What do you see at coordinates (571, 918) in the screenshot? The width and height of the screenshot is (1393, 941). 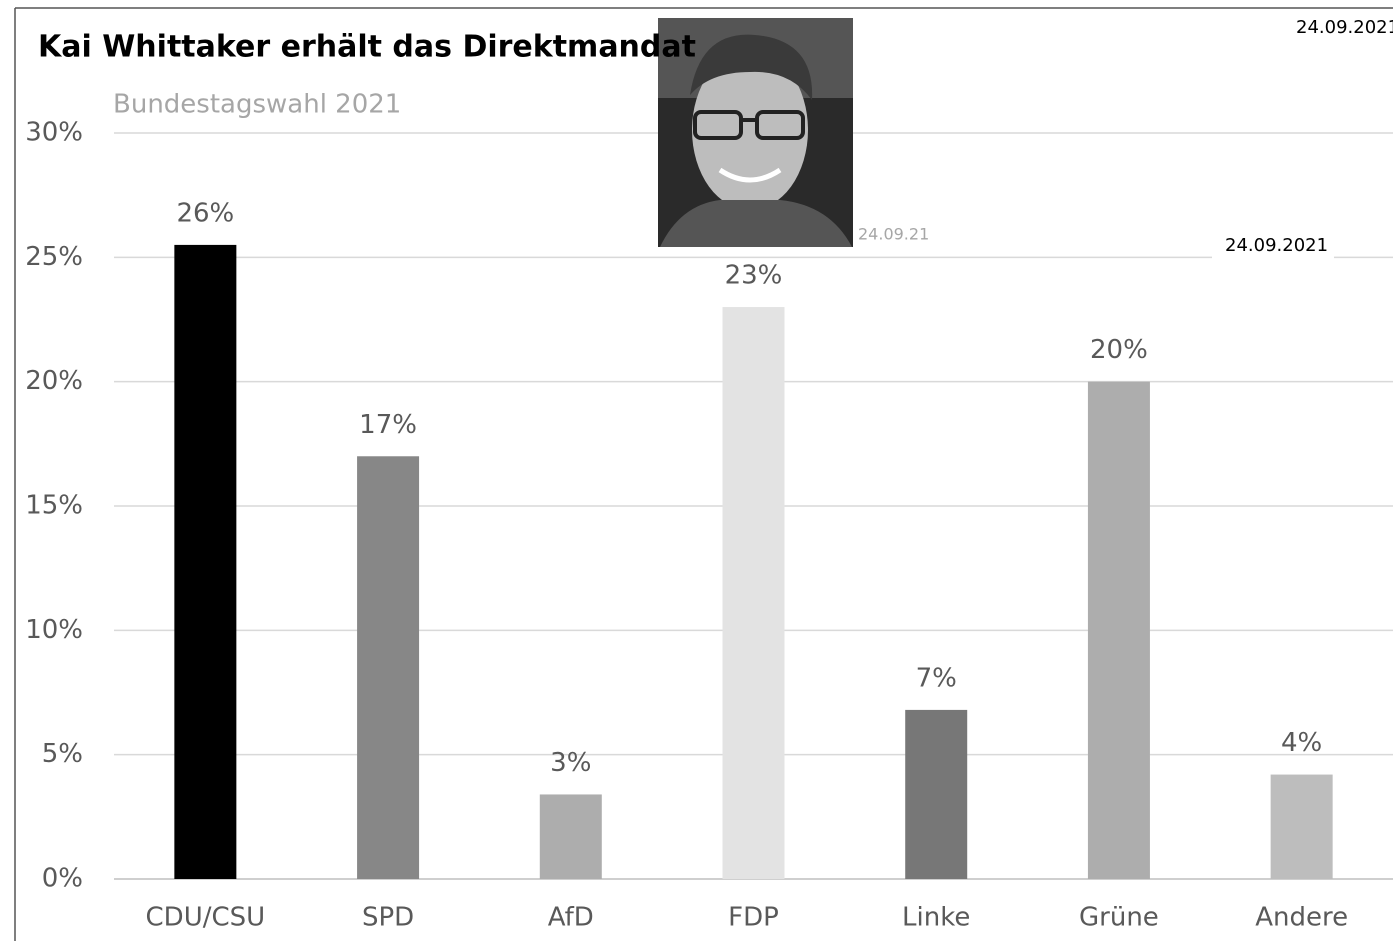 I see `x-tick-label: AfD` at bounding box center [571, 918].